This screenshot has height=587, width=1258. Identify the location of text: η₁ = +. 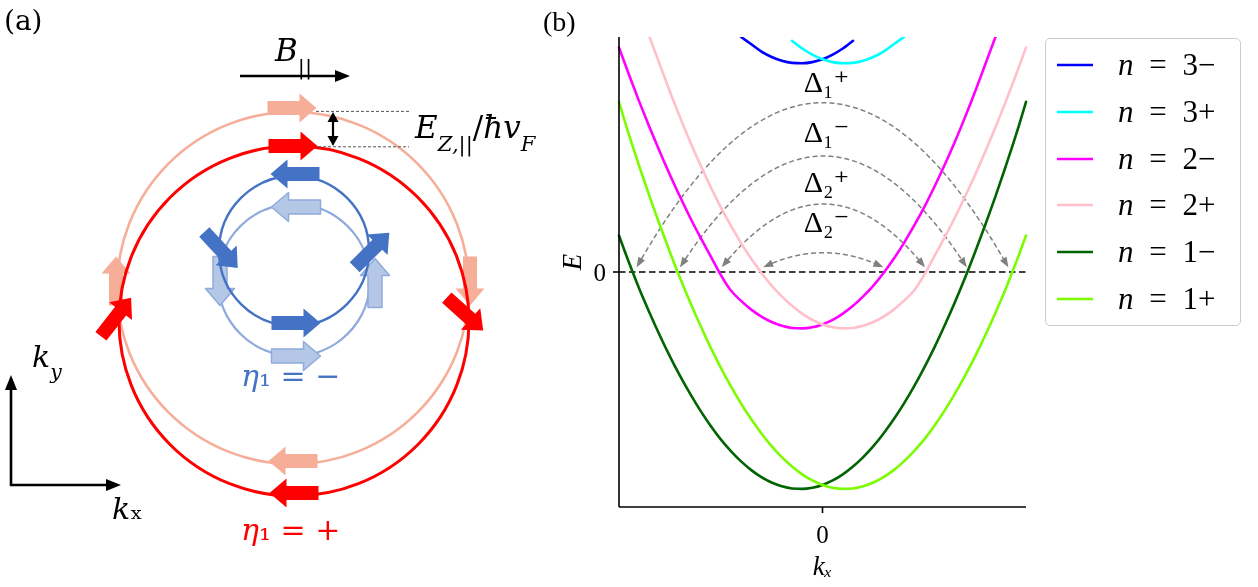
(291, 529).